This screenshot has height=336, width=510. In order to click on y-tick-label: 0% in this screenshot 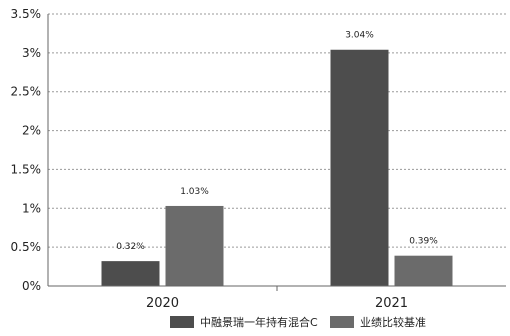, I will do `click(31, 286)`.